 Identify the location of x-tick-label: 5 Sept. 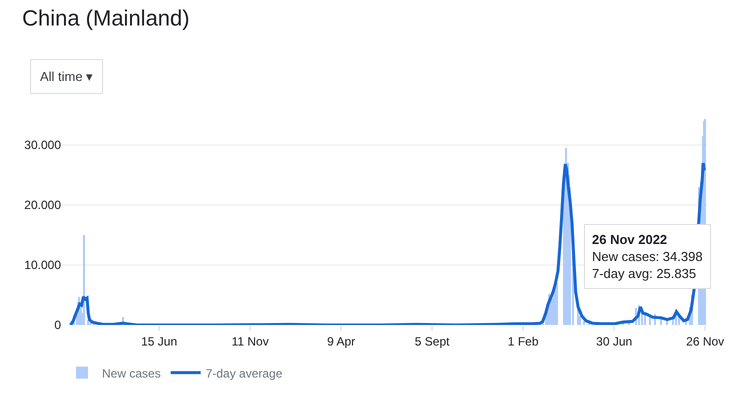
(432, 341).